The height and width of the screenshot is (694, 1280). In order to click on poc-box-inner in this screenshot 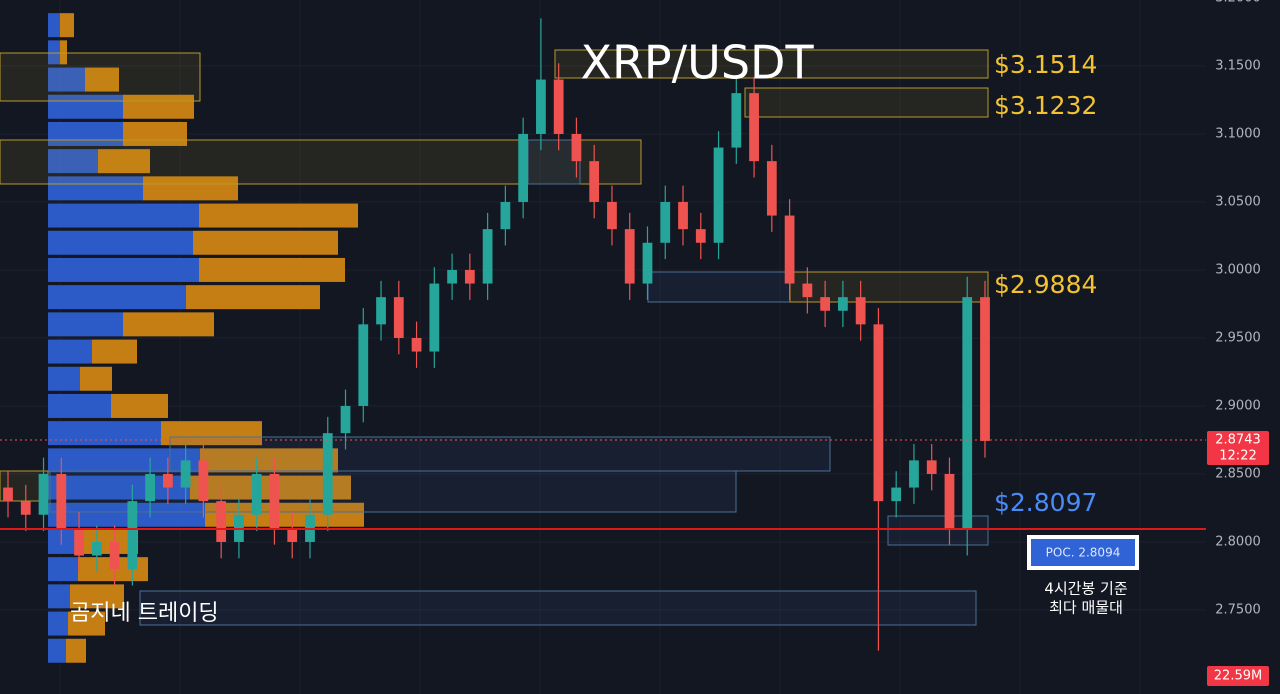, I will do `click(1083, 552)`.